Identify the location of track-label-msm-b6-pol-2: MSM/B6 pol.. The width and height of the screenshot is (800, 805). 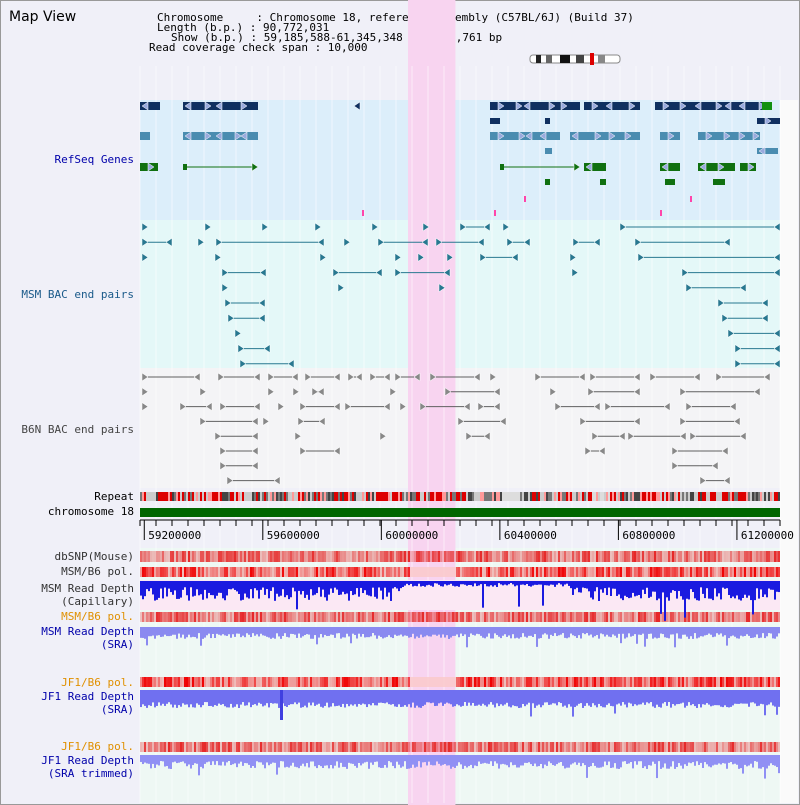
(97, 616).